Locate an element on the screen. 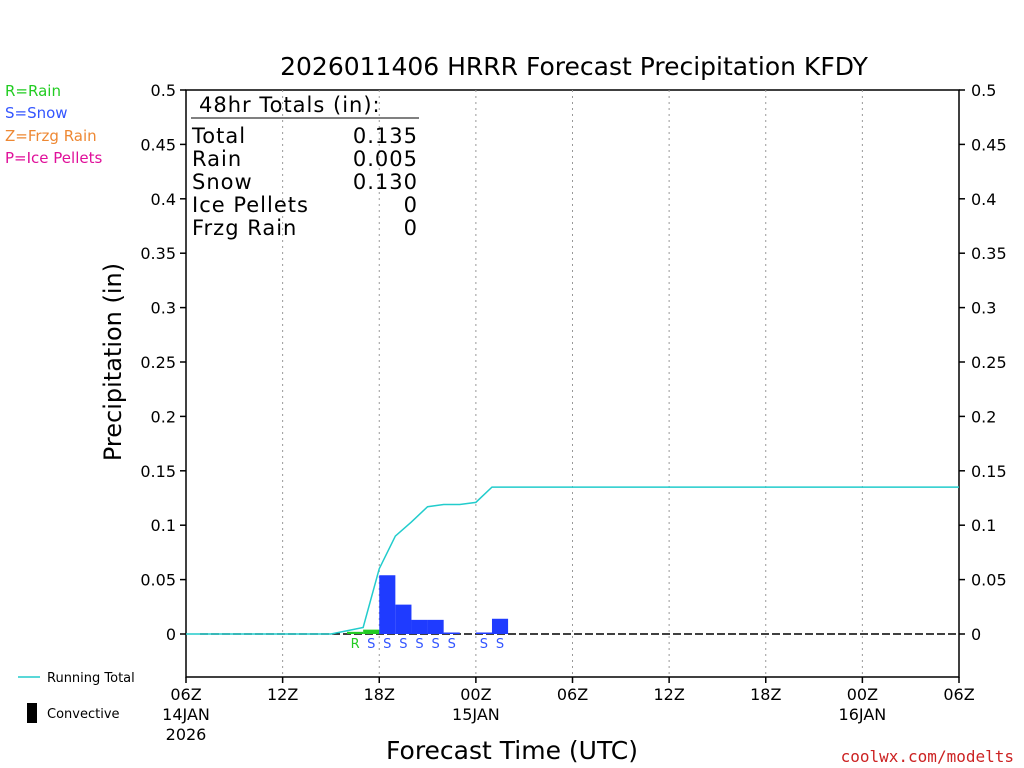  type-marker-5: S is located at coordinates (435, 644).